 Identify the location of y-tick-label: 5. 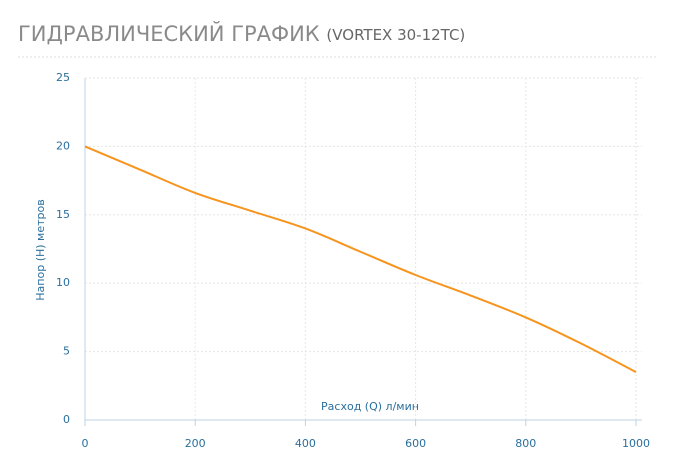
(66, 351).